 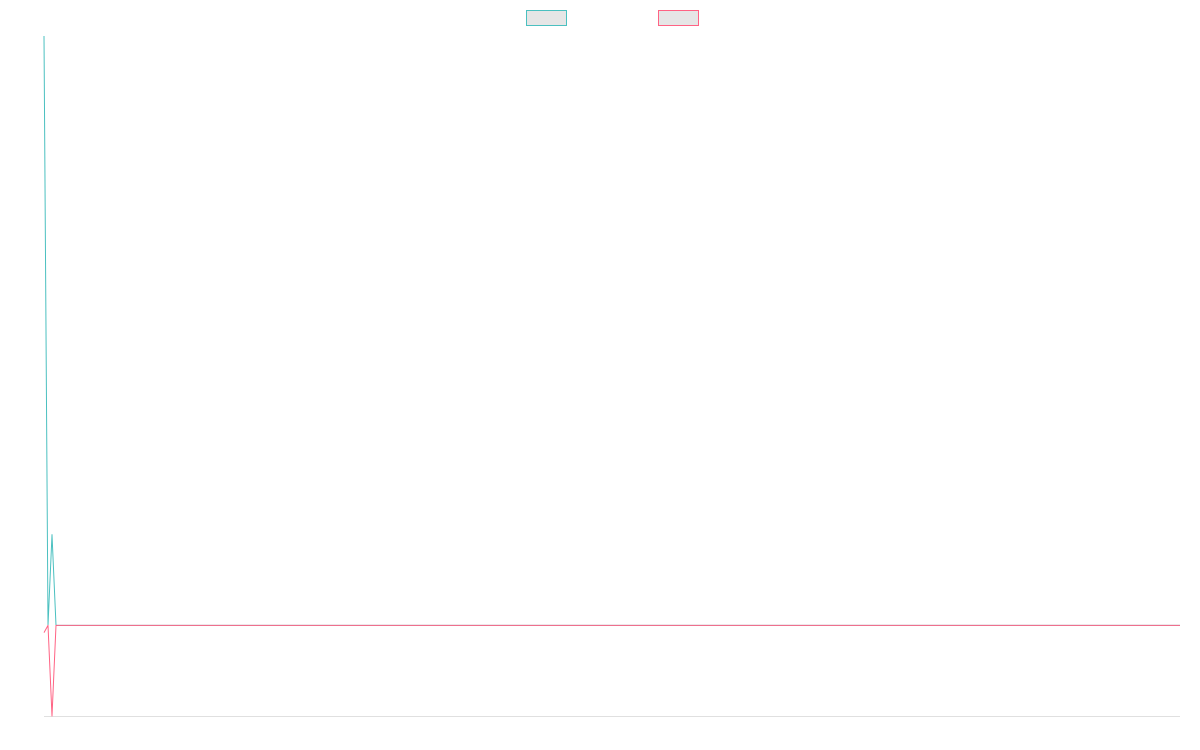 What do you see at coordinates (611, 670) in the screenshot?
I see `series-line` at bounding box center [611, 670].